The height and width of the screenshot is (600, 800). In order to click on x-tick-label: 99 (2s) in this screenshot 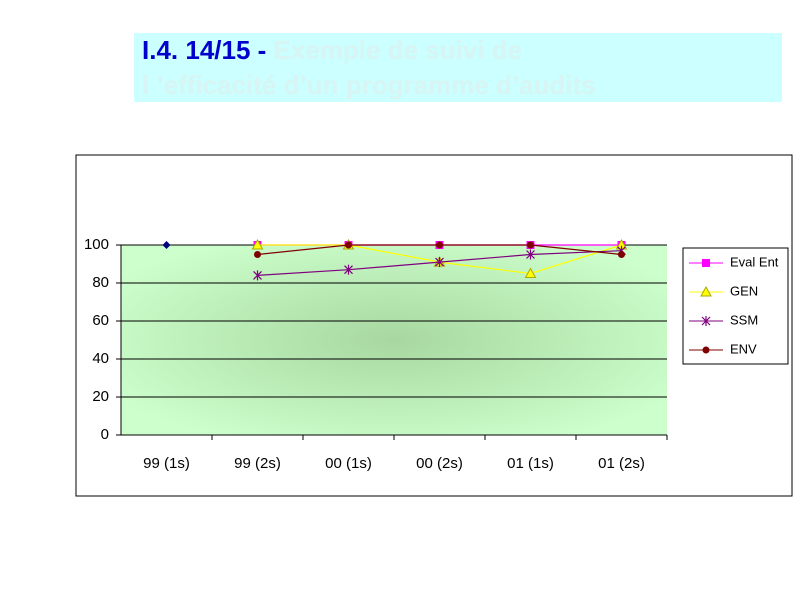, I will do `click(257, 463)`.